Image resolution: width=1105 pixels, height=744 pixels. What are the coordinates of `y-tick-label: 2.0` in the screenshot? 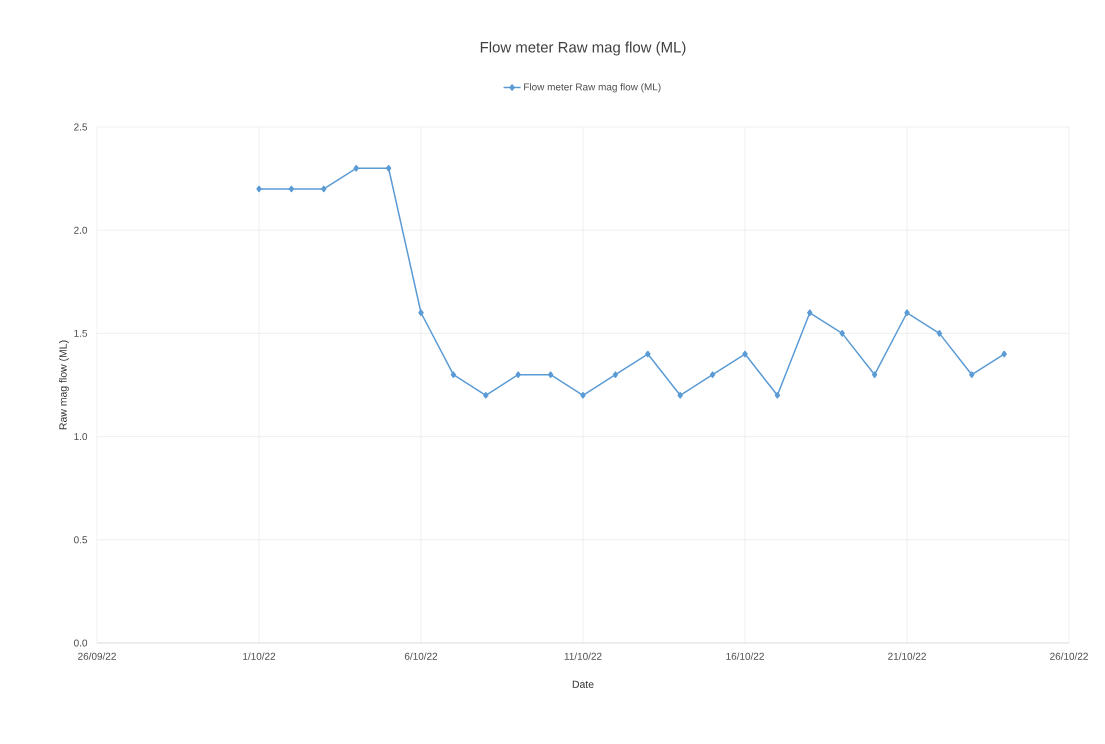 It's located at (81, 230).